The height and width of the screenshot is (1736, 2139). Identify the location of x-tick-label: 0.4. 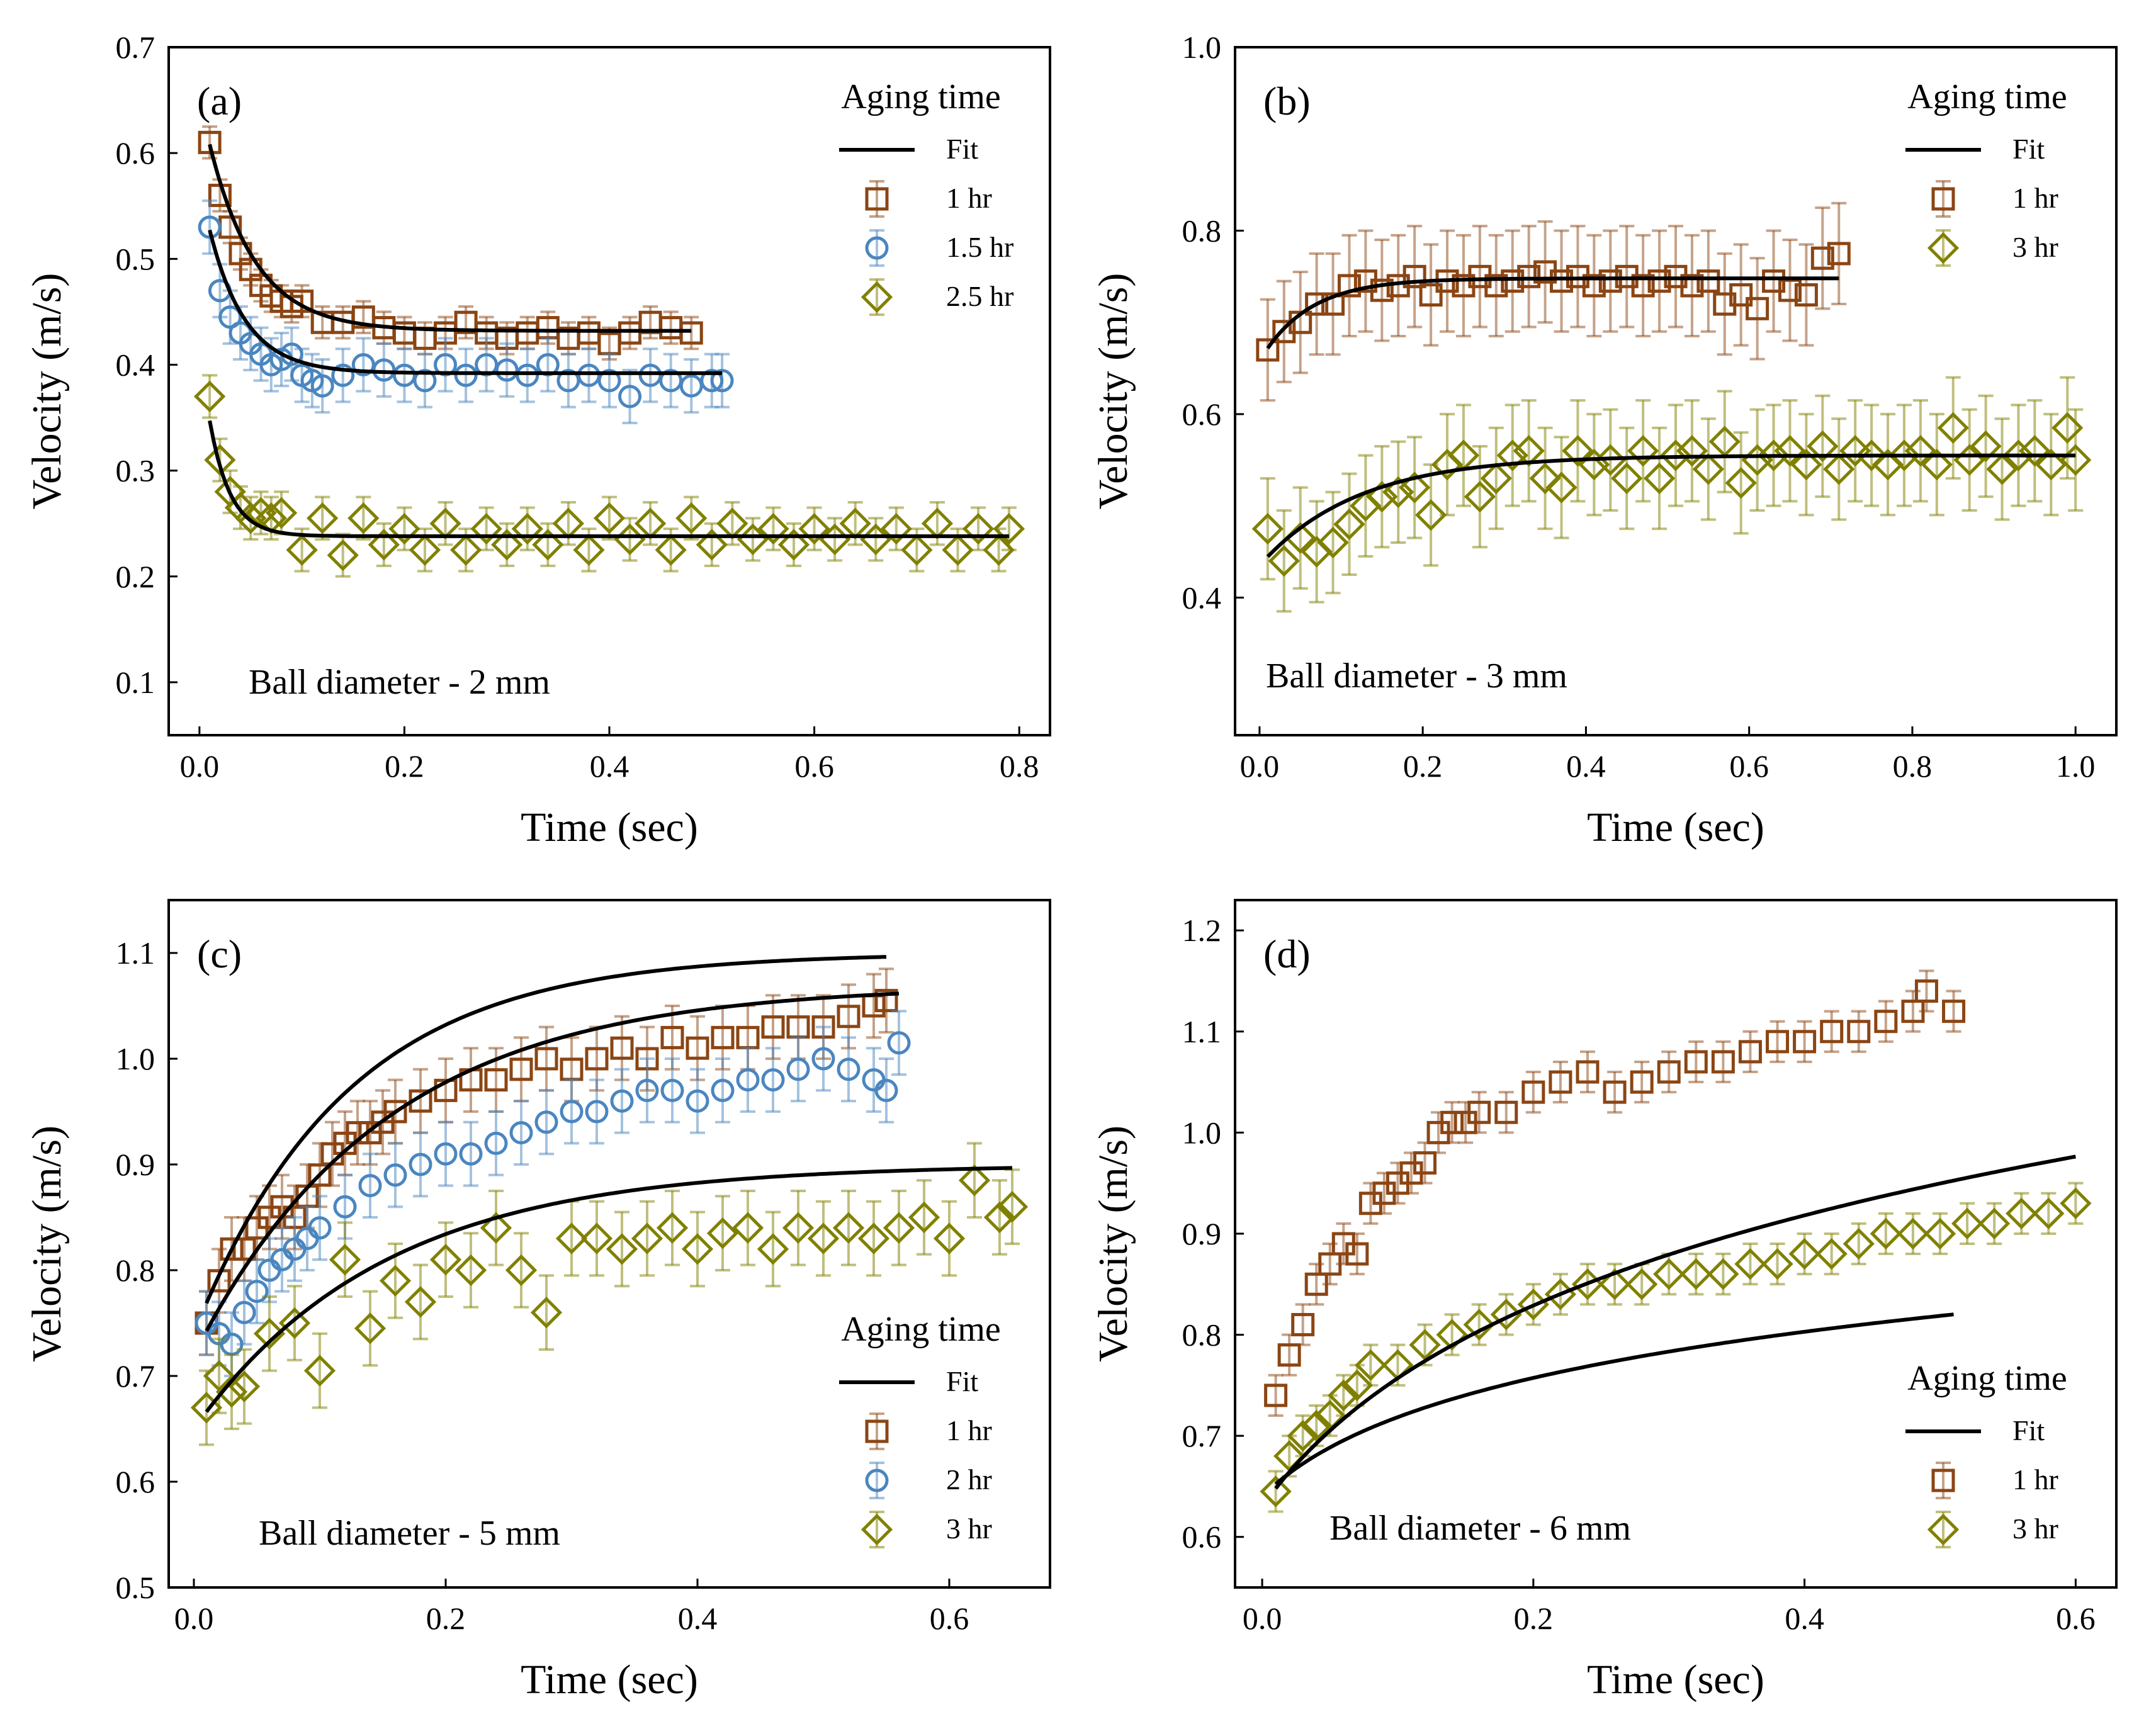
(698, 1618).